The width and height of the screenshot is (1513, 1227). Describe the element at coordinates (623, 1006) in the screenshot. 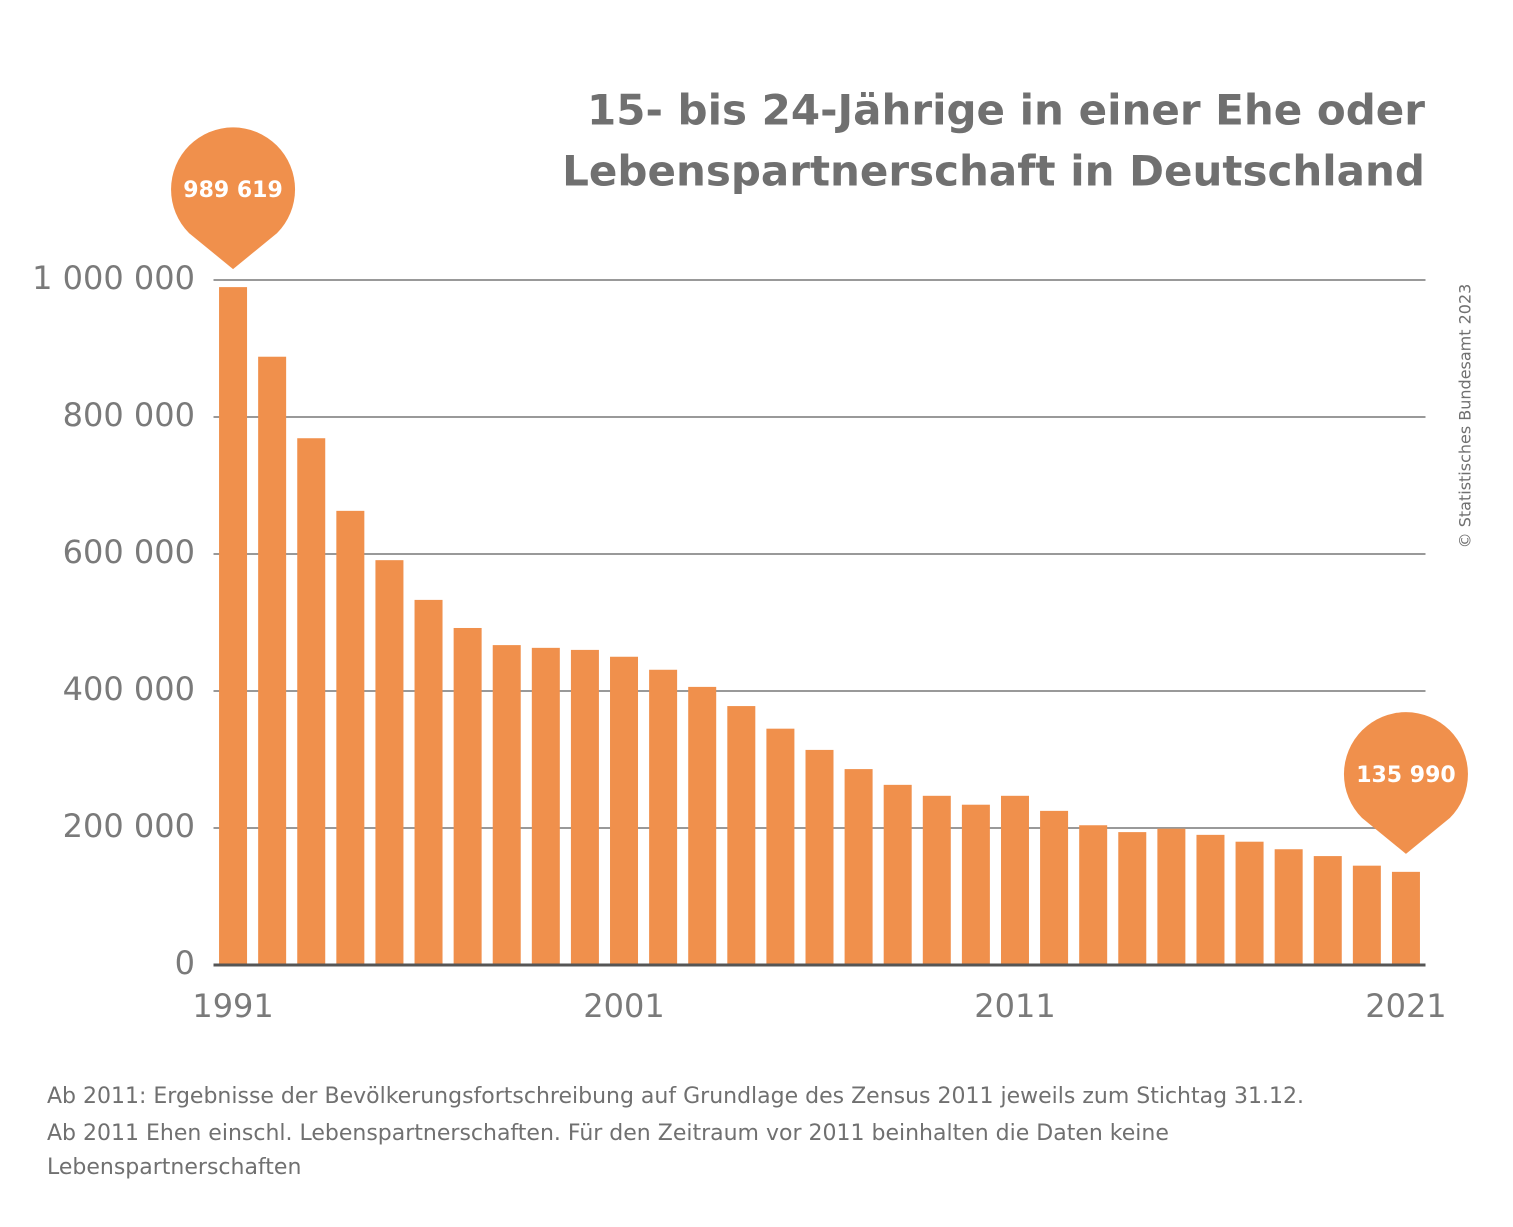

I see `x-tick-label: 2001` at that location.